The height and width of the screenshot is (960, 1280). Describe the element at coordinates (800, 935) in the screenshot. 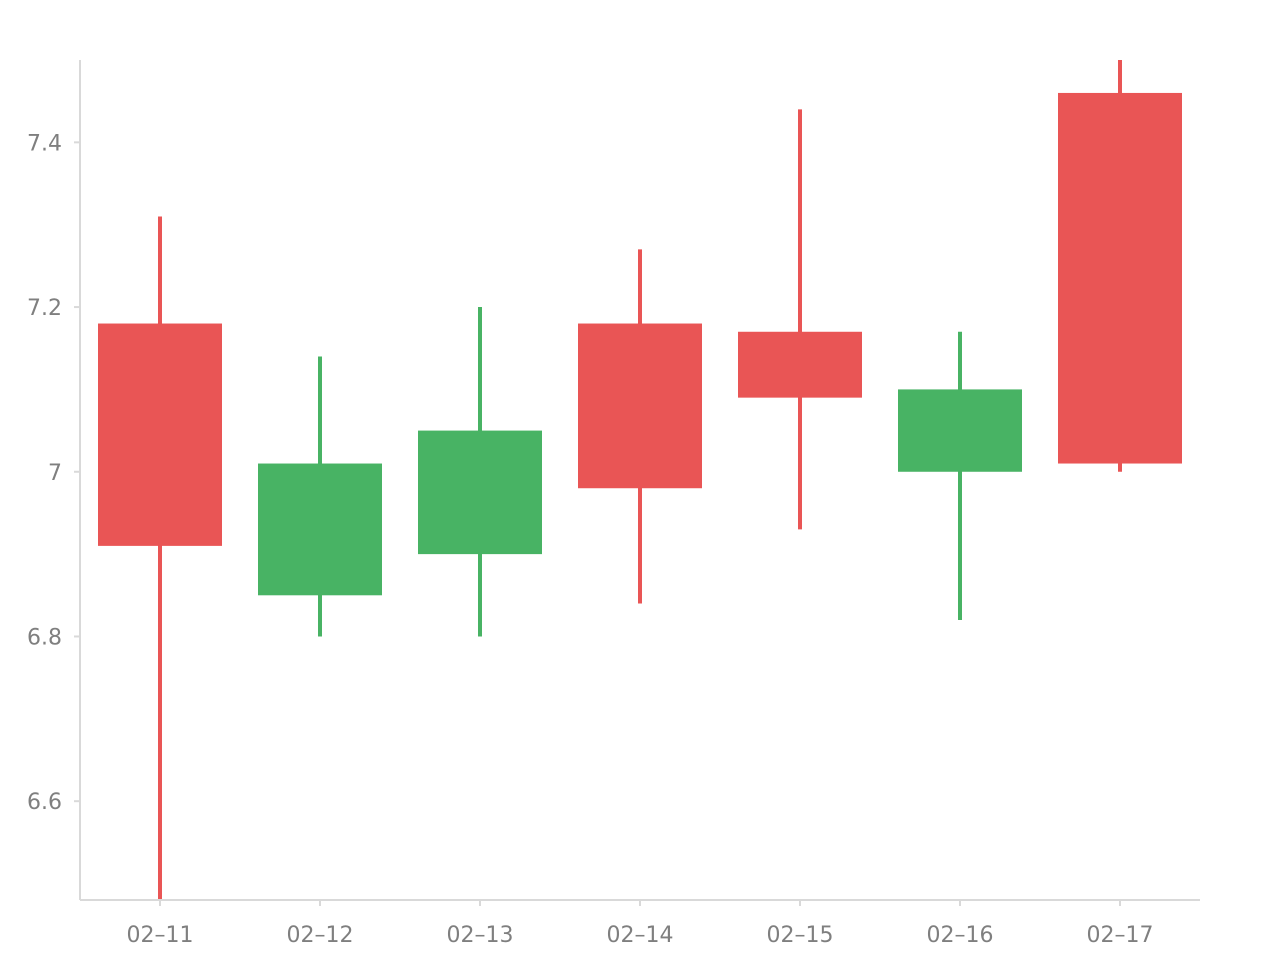

I see `x-tick-label: 02–15` at that location.